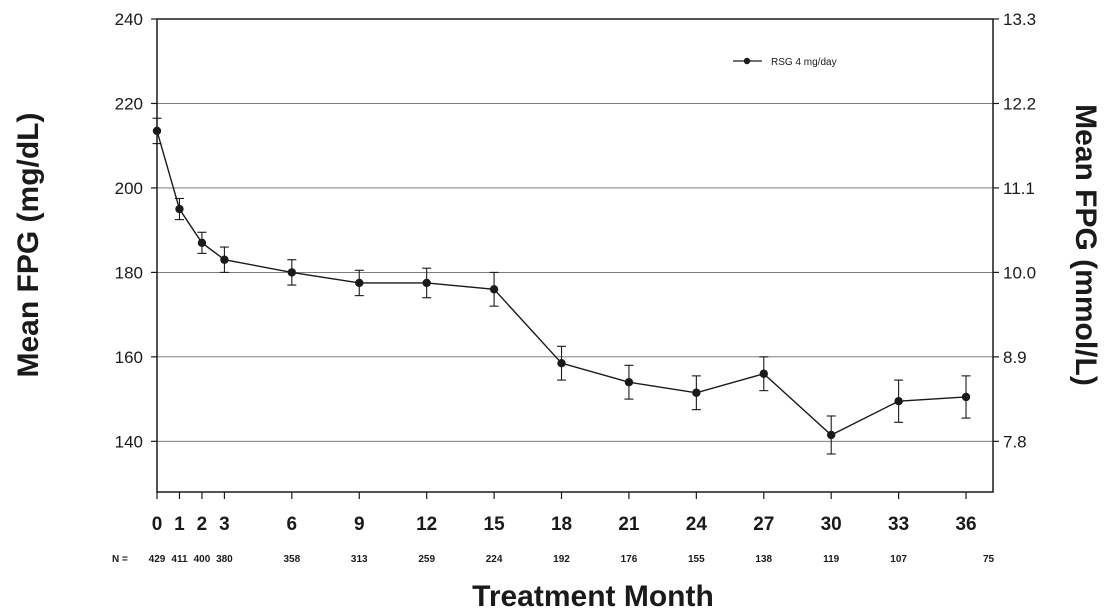 Image resolution: width=1116 pixels, height=613 pixels. Describe the element at coordinates (1085, 245) in the screenshot. I see `y-axis-title-right: Mean FPG (mmol/L)` at that location.